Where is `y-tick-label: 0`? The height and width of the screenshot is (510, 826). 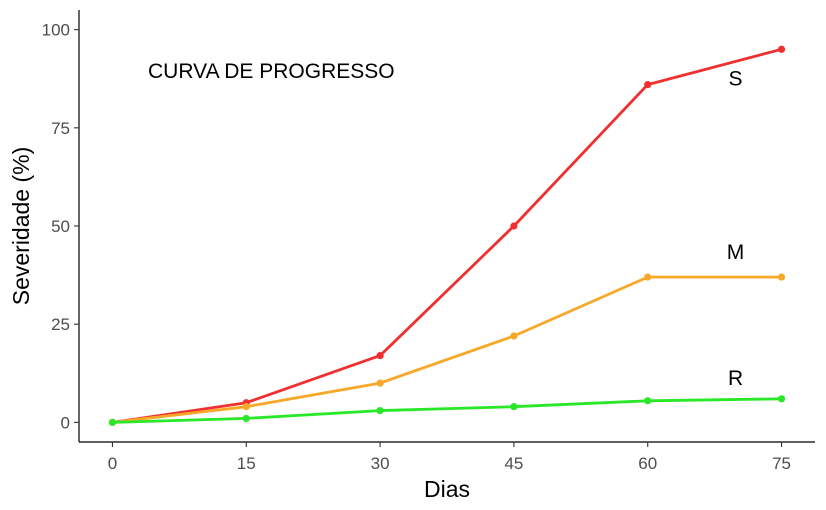
y-tick-label: 0 is located at coordinates (65, 422).